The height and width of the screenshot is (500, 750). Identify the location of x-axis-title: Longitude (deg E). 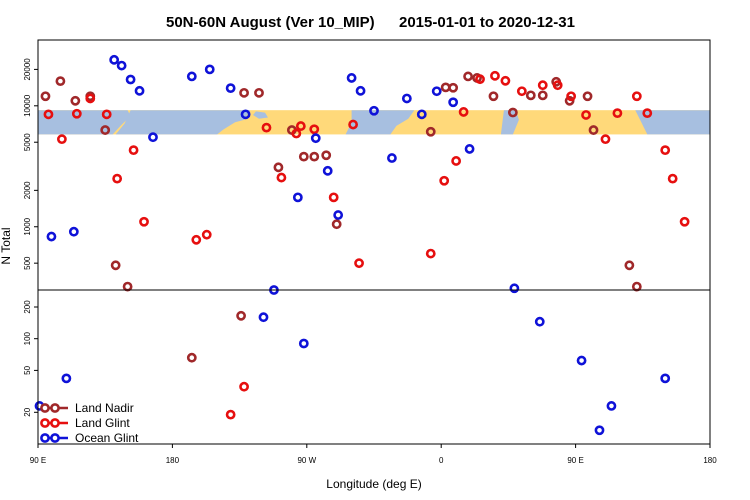
(373, 484).